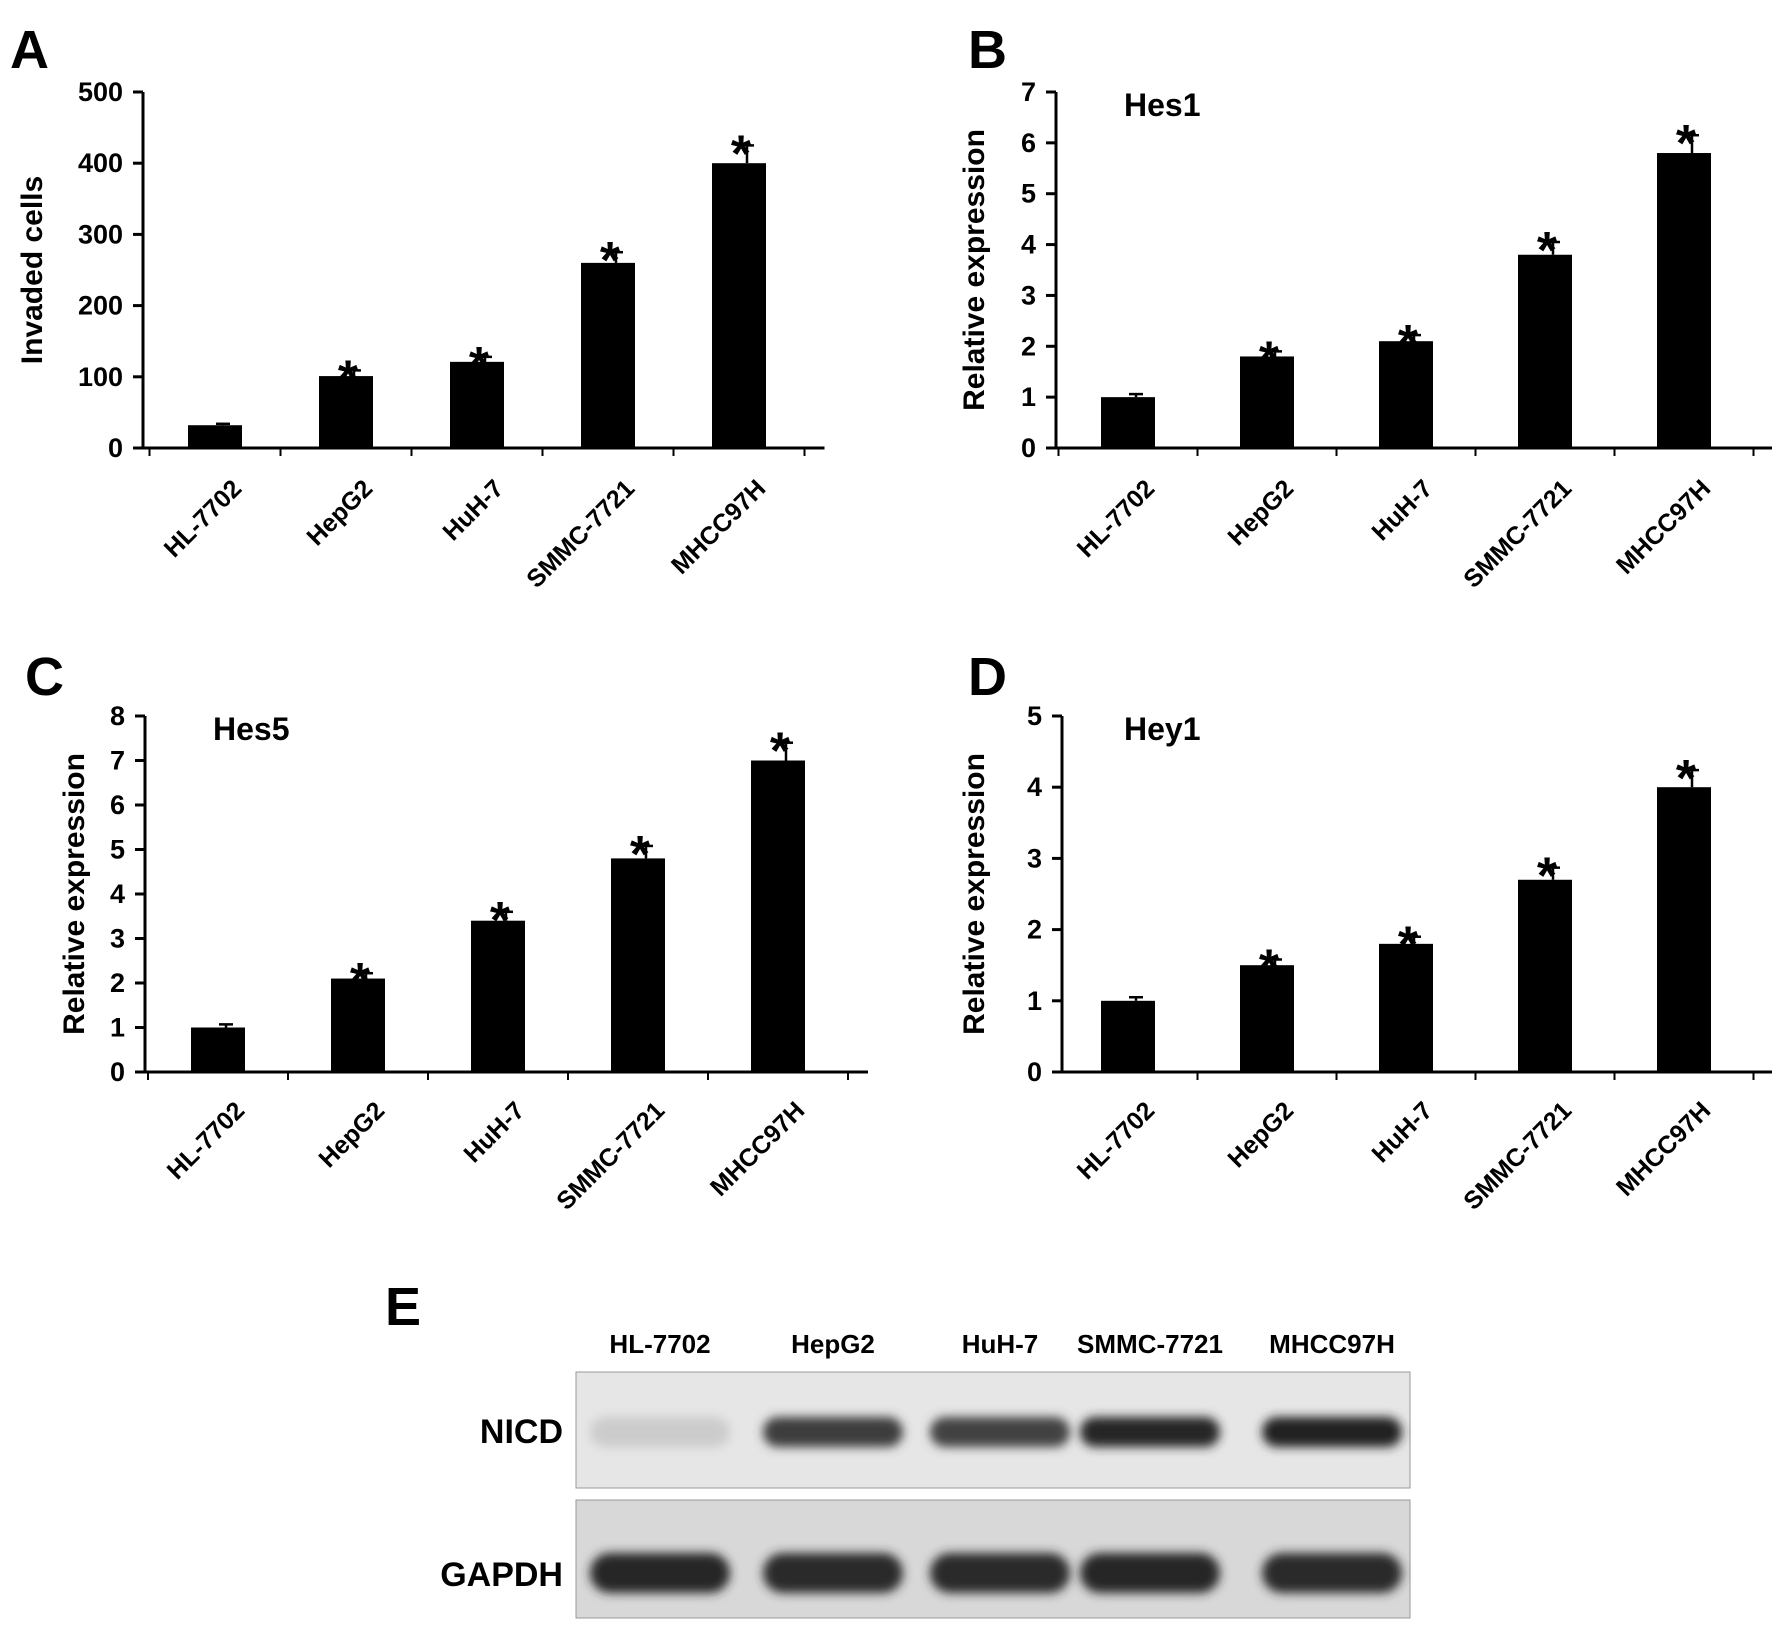 This screenshot has height=1630, width=1772. What do you see at coordinates (44, 677) in the screenshot?
I see `panel-letter: C` at bounding box center [44, 677].